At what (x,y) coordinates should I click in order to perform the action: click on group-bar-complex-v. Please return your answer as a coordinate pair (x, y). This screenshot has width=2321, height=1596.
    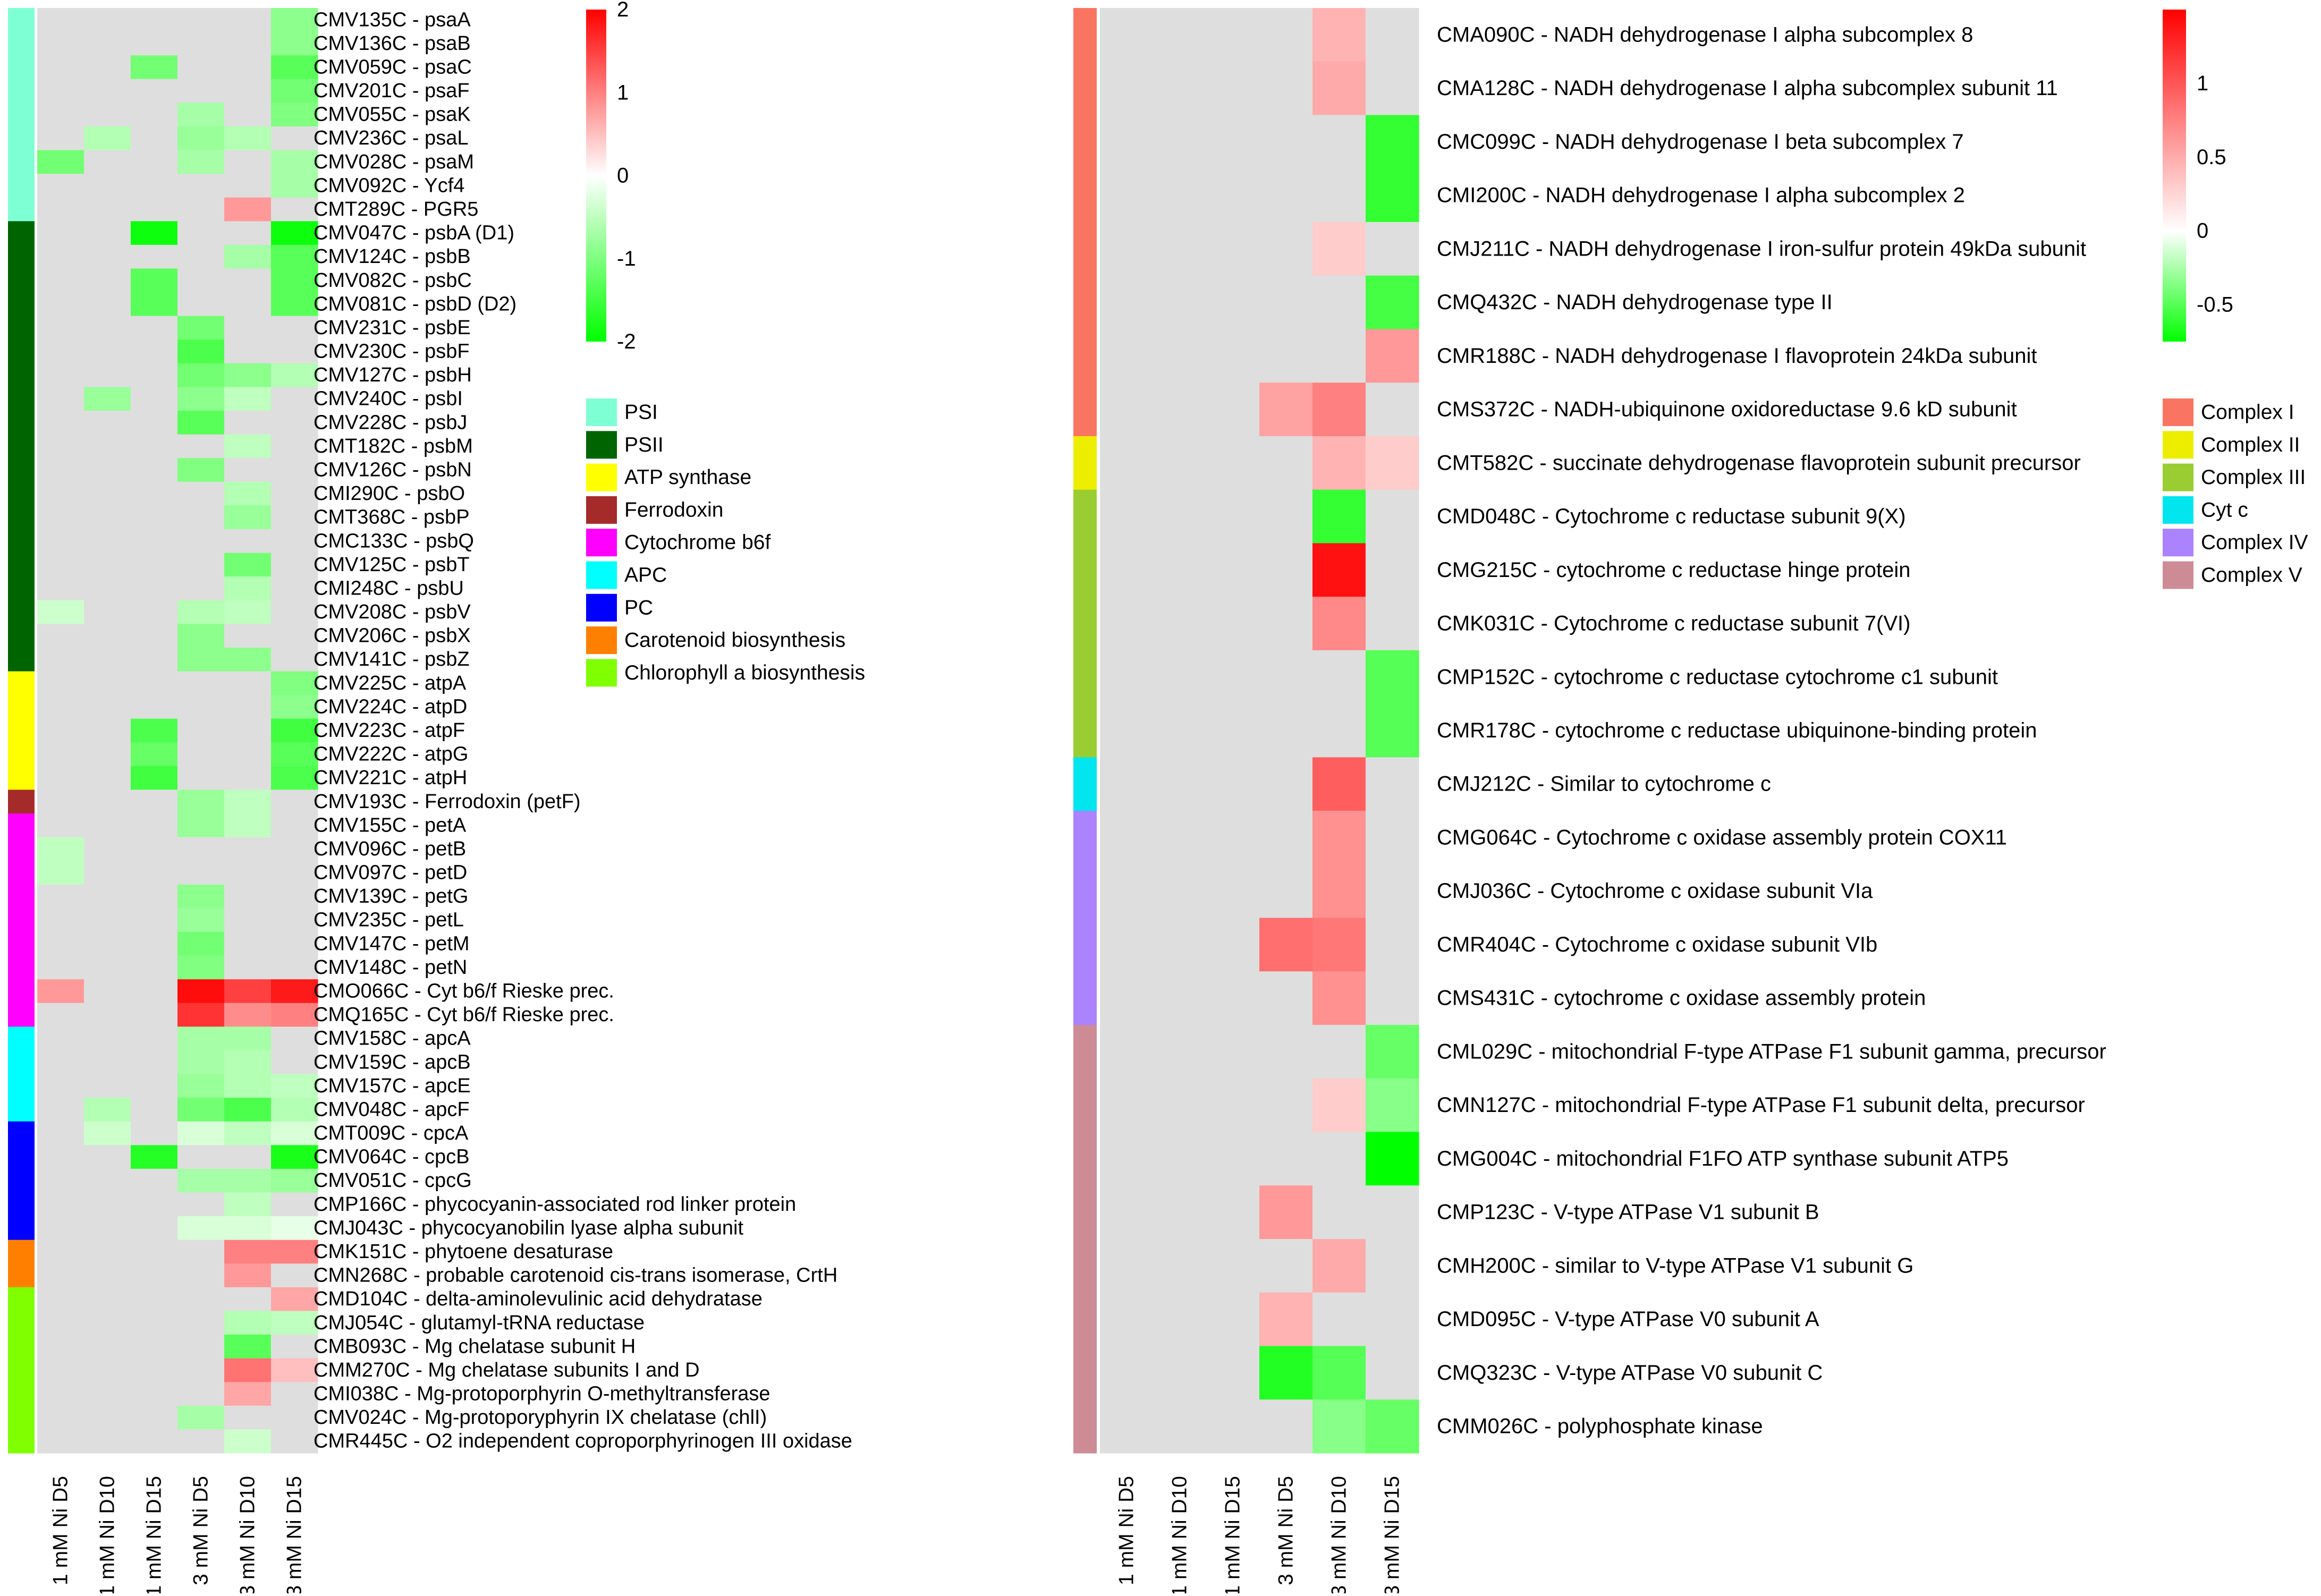
    Looking at the image, I should click on (1085, 1159).